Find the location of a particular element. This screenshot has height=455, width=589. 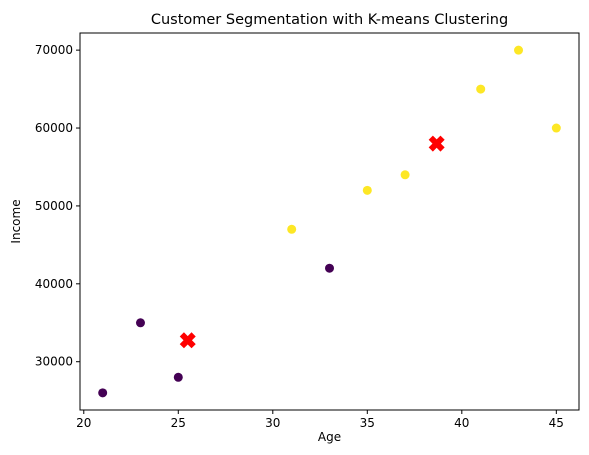

y-tick-label: 40000 is located at coordinates (54, 284).